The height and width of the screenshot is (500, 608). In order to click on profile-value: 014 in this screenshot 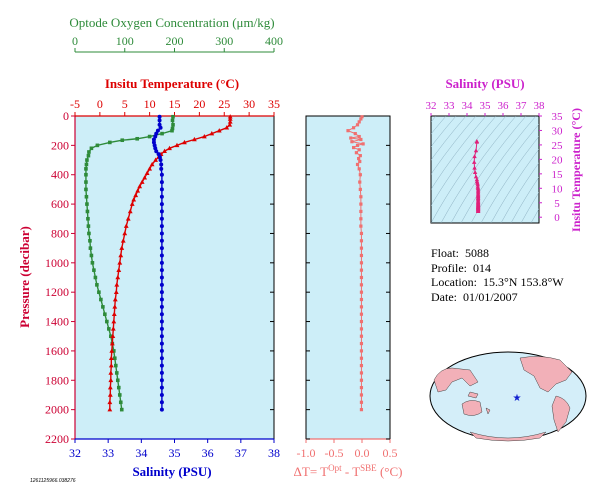, I will do `click(482, 267)`.